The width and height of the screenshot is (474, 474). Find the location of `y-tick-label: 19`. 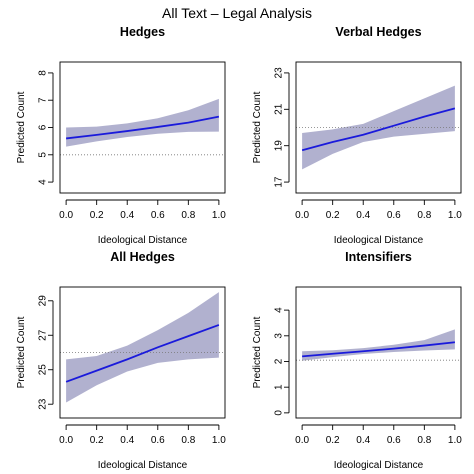

y-tick-label: 19 is located at coordinates (279, 146).